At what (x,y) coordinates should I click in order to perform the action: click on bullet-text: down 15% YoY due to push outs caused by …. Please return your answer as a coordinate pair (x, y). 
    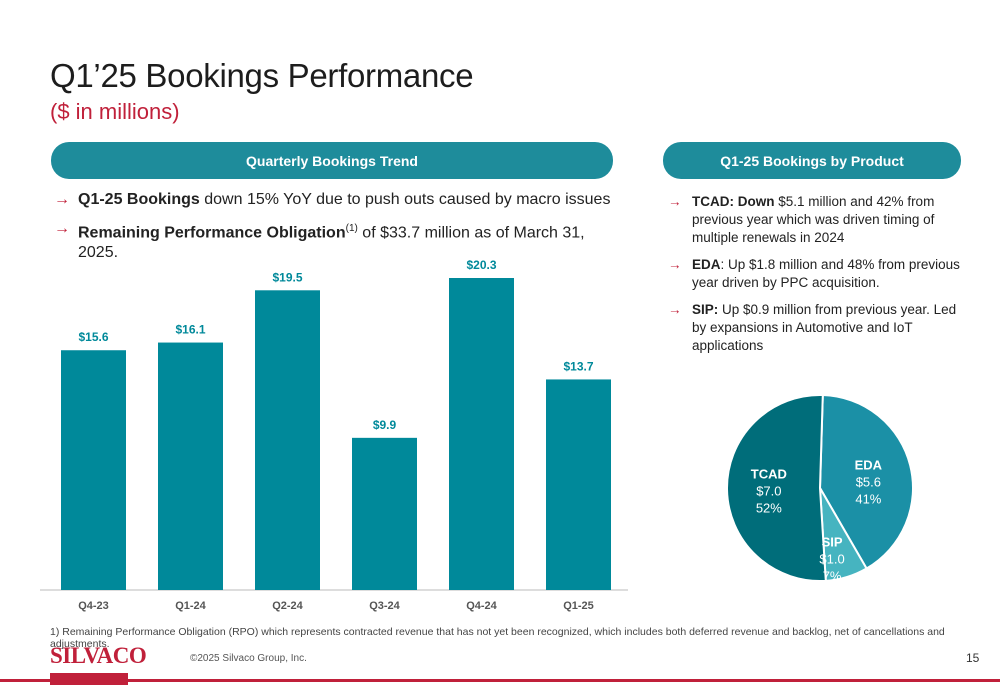
    Looking at the image, I should click on (405, 199).